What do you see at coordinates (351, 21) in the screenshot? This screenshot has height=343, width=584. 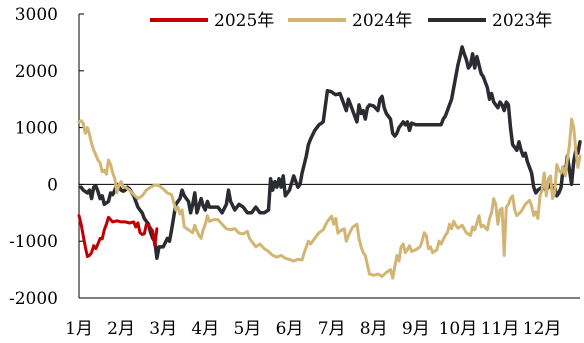 I see `legend: 2025年 2024年 2023年` at bounding box center [351, 21].